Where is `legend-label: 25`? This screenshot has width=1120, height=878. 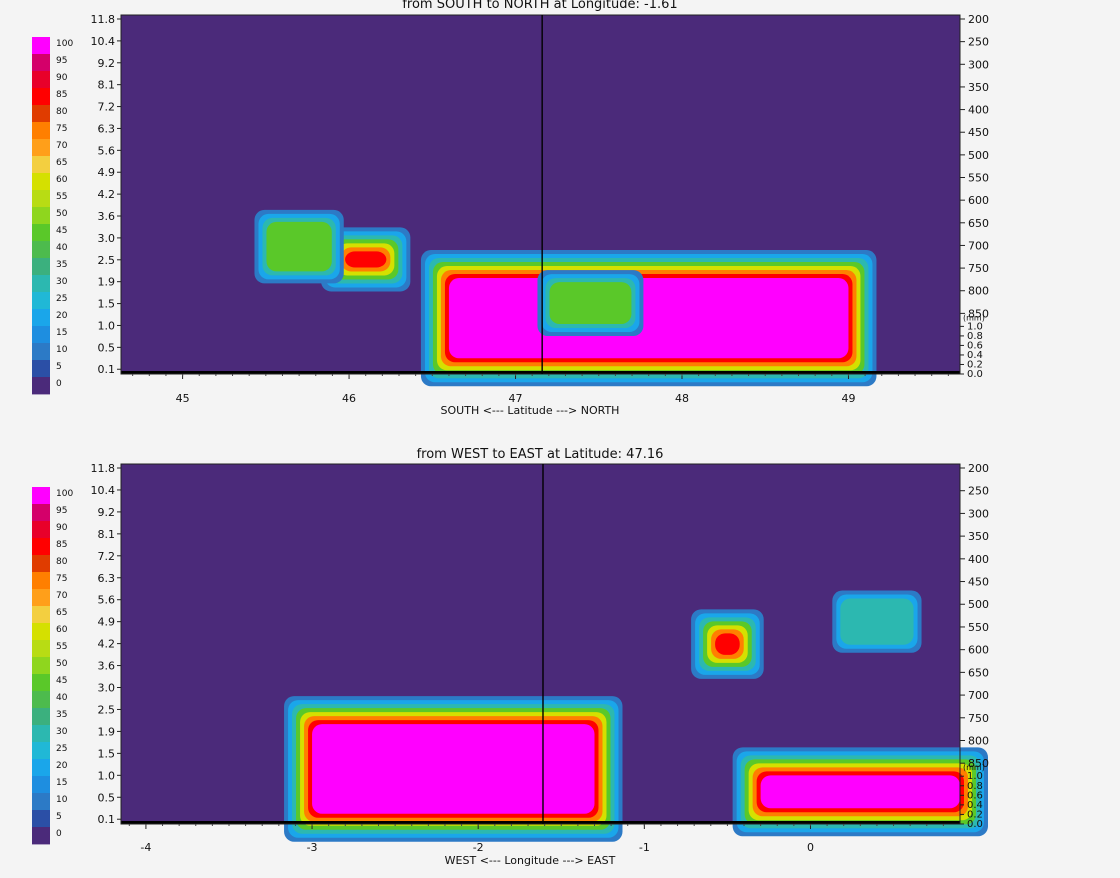
legend-label: 25 is located at coordinates (61, 749).